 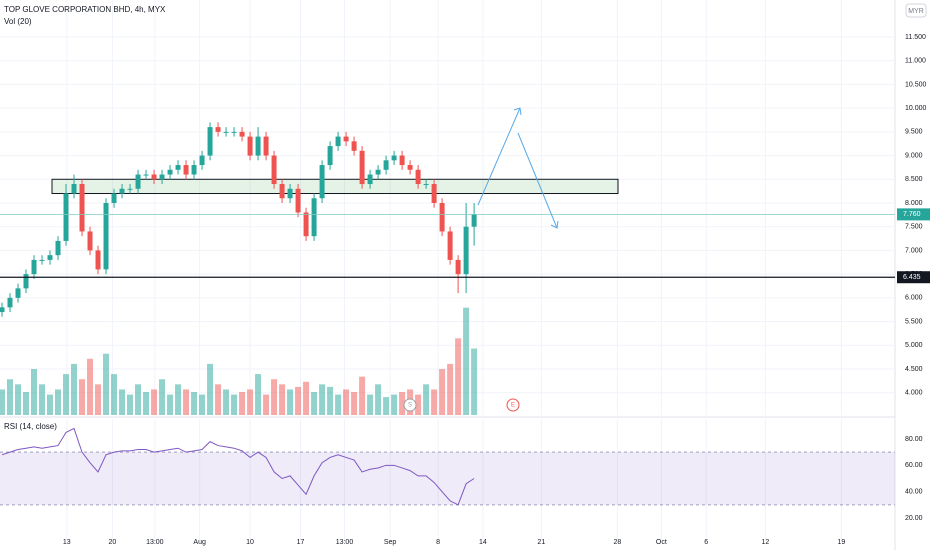 I want to click on currency-box, so click(x=916, y=10).